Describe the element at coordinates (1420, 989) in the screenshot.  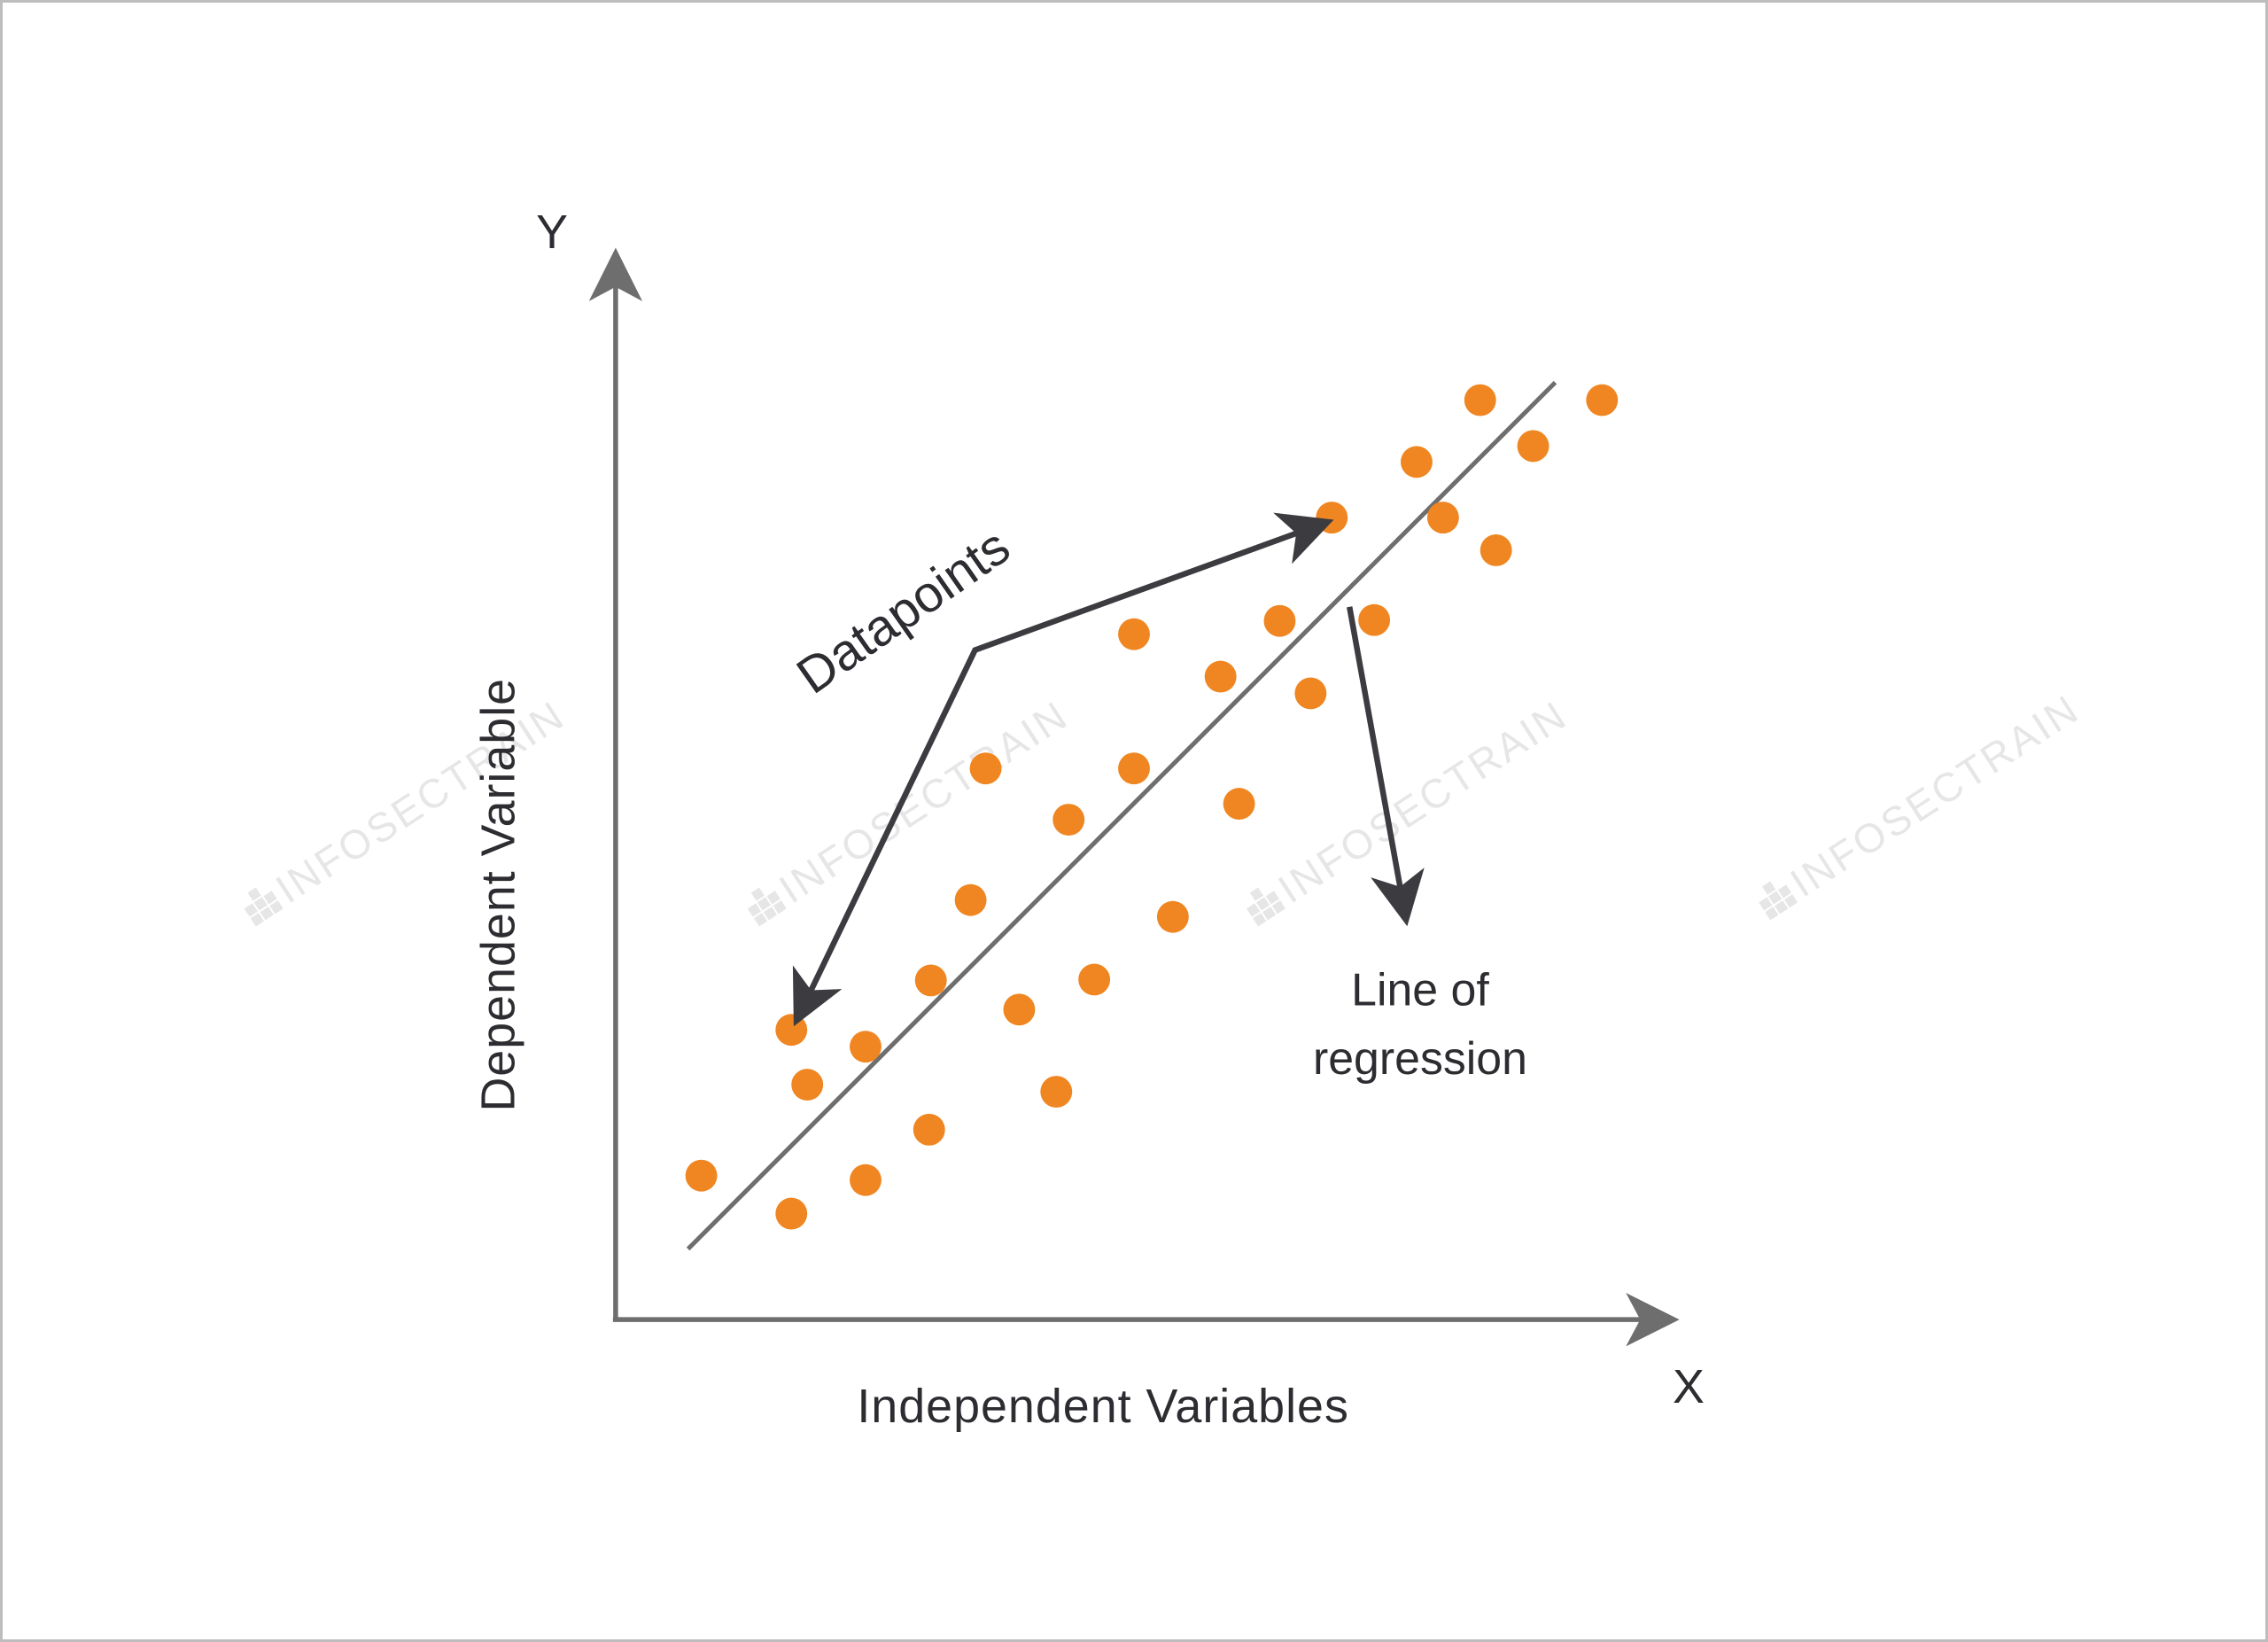
I see `regression-annotation-line1: Line of` at that location.